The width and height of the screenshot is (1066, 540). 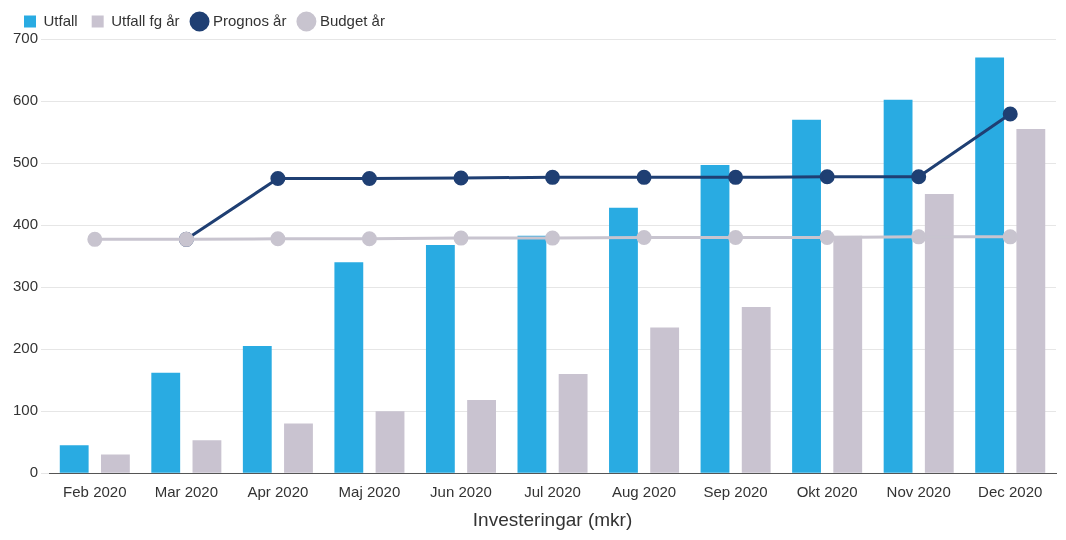 I want to click on y-tick-label: 100, so click(x=26, y=410).